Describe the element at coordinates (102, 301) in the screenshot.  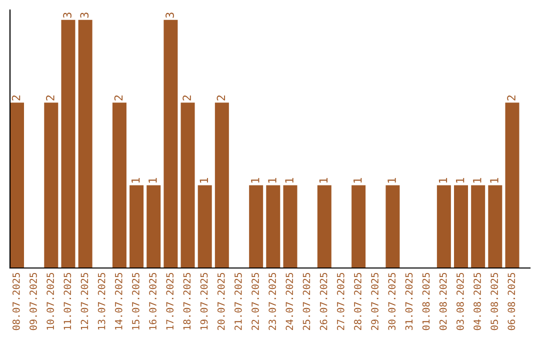
I see `x-tick-label: 13.07.2025` at that location.